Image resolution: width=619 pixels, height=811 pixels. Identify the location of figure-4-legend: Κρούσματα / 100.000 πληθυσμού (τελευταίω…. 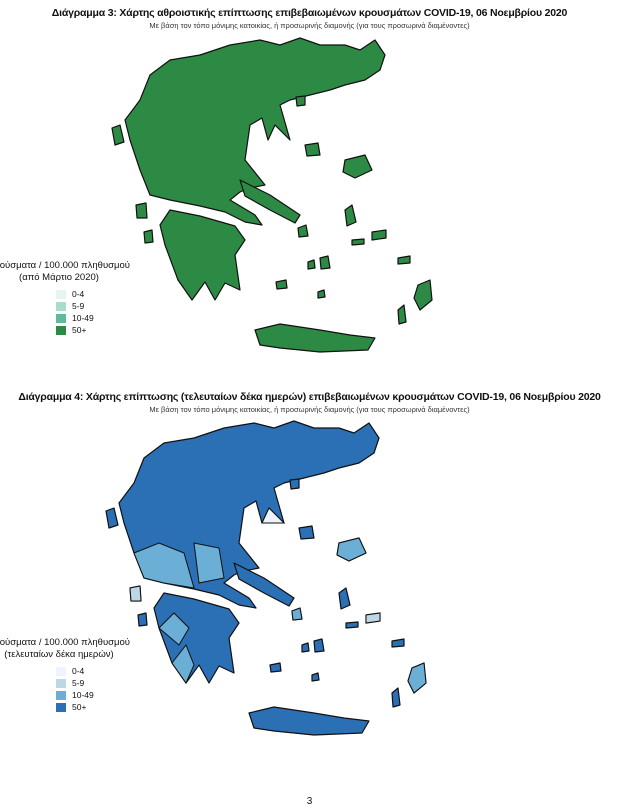
(65, 675).